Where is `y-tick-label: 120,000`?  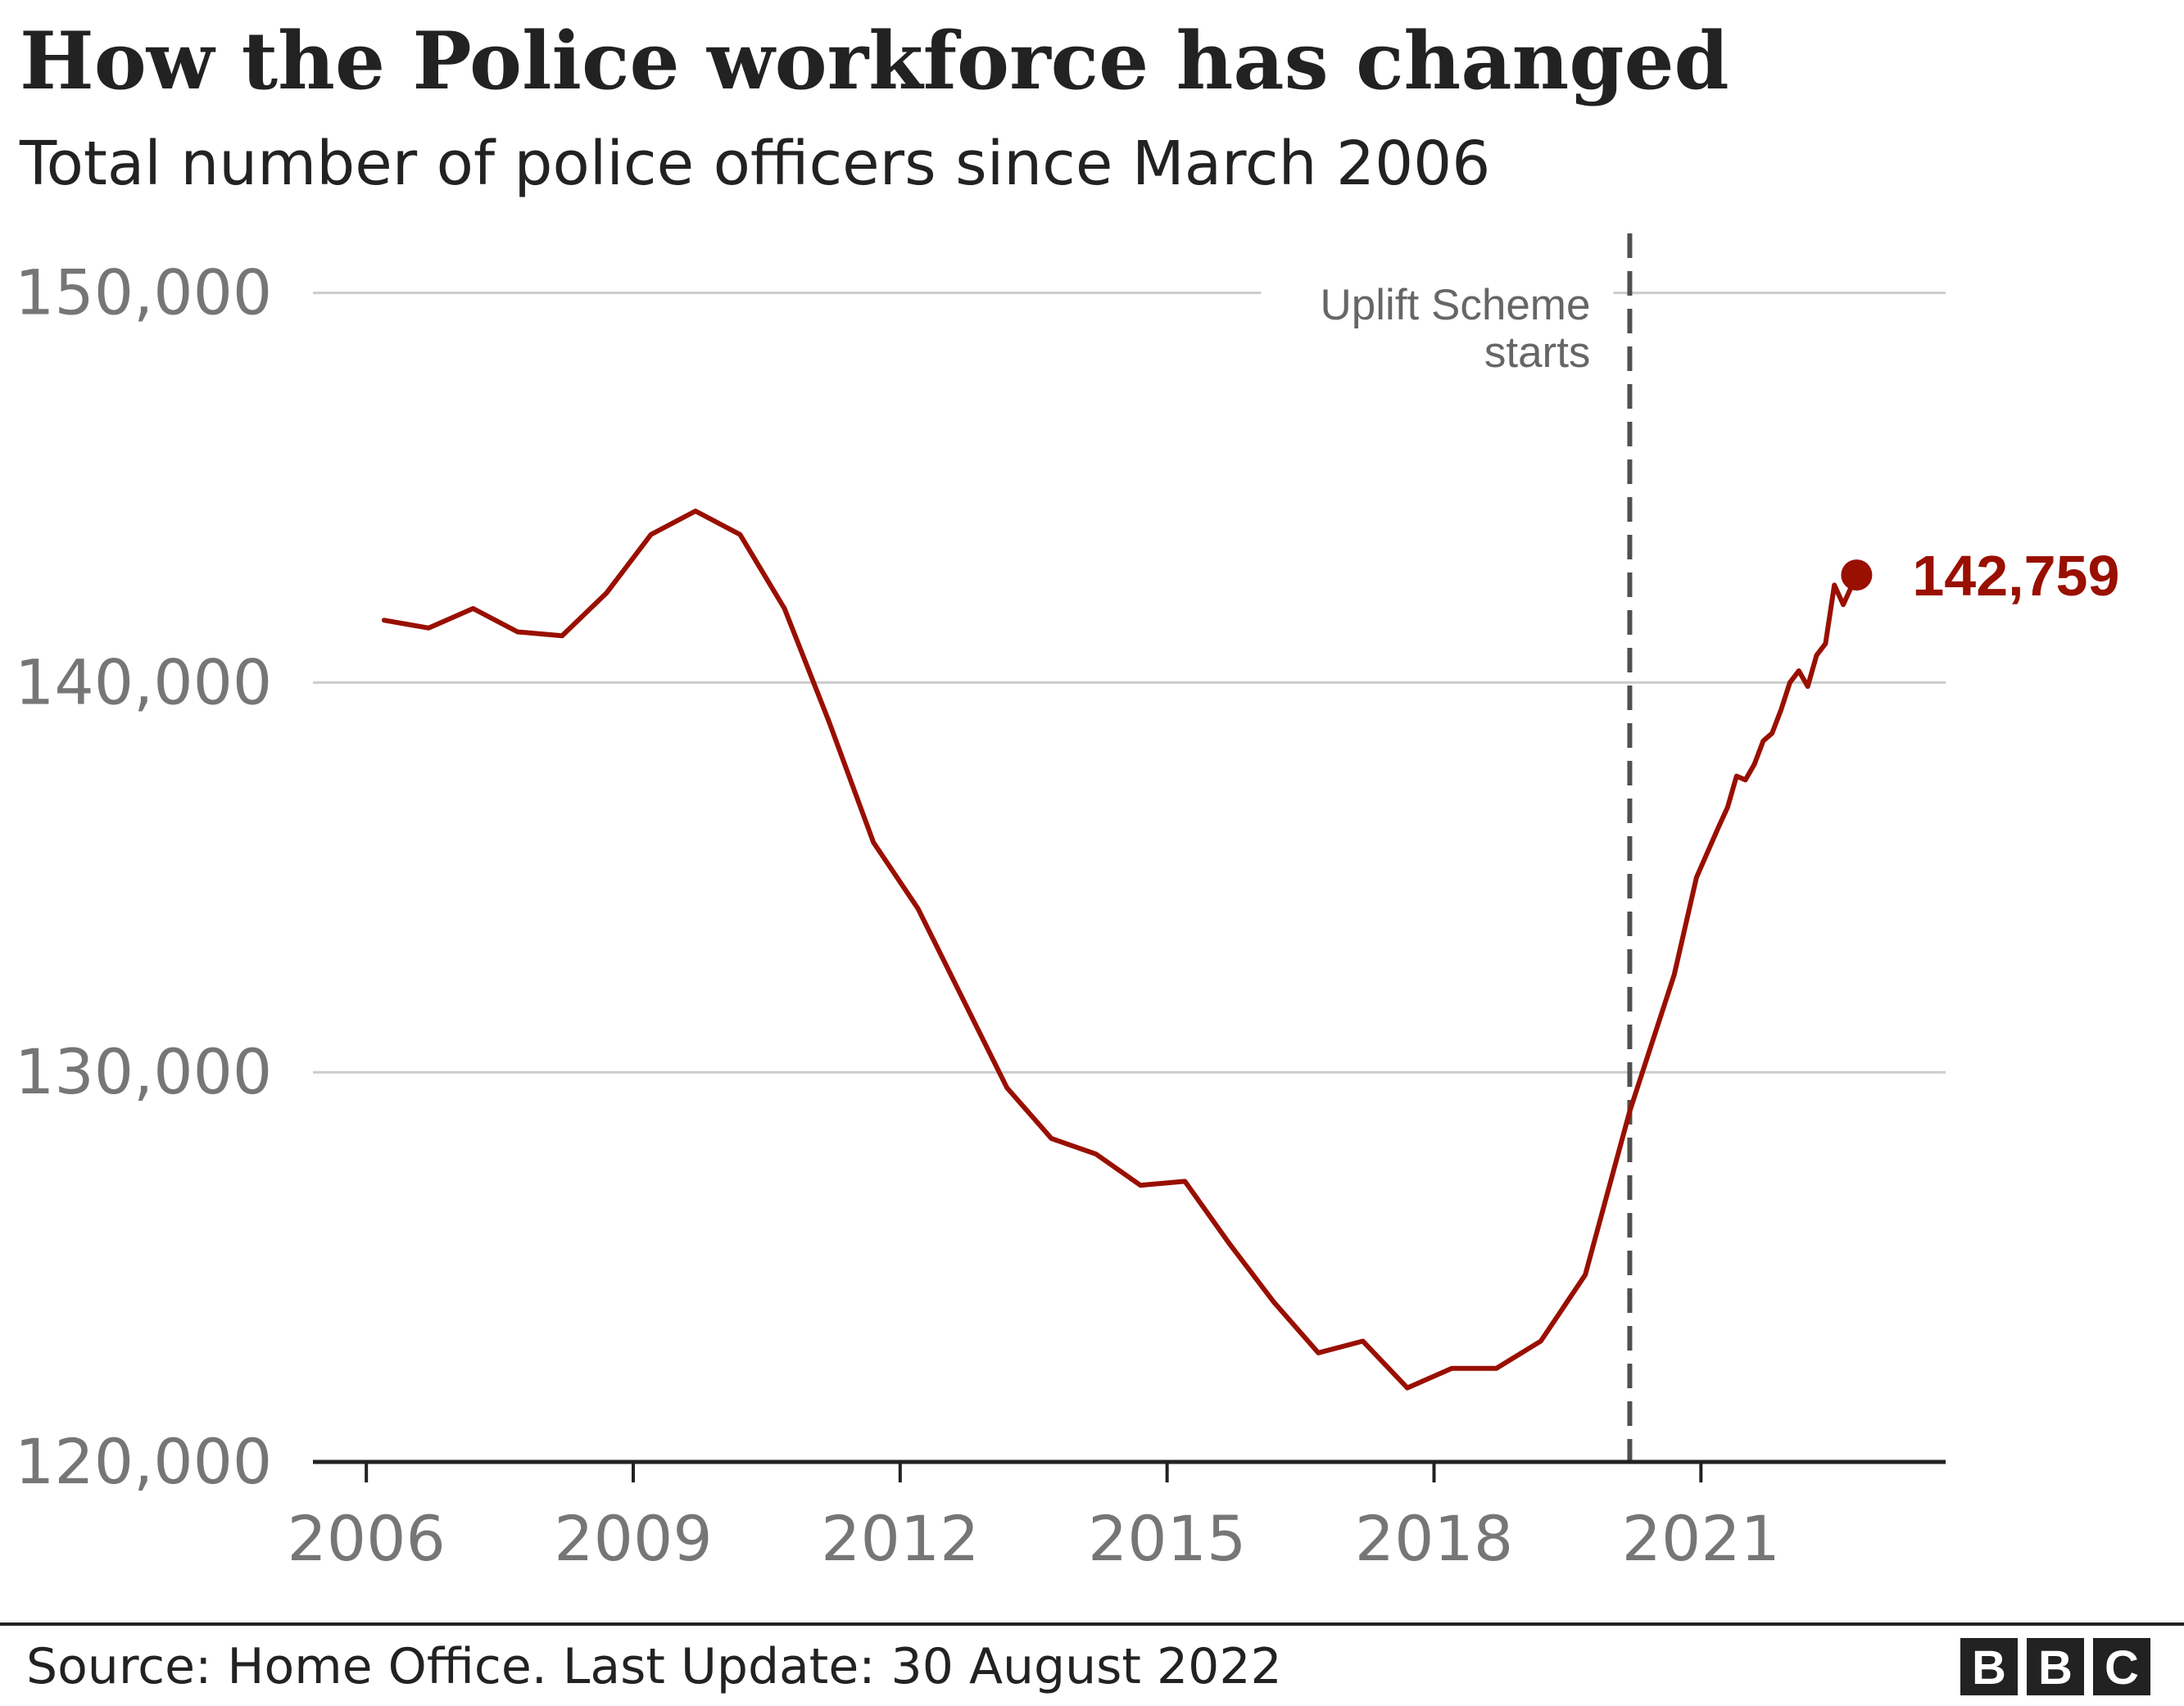
y-tick-label: 120,000 is located at coordinates (144, 1461).